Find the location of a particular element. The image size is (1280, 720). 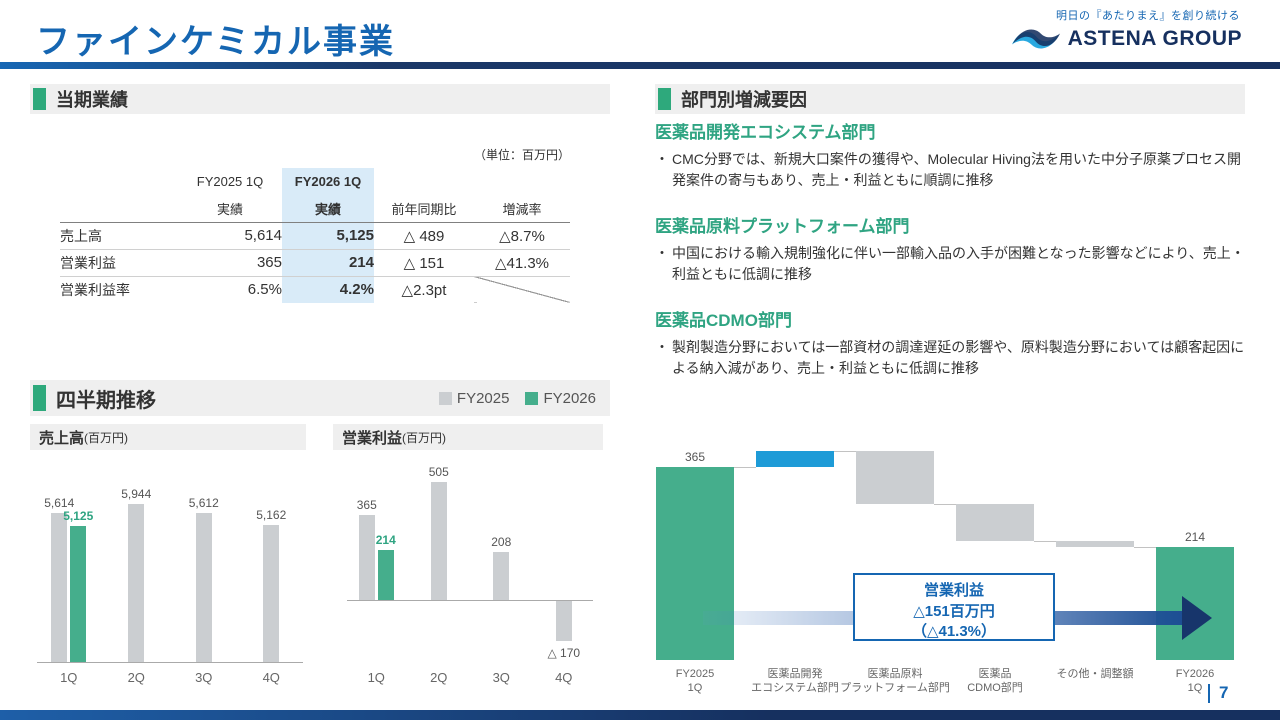

waterfall-value-label: 365 is located at coordinates (695, 456).